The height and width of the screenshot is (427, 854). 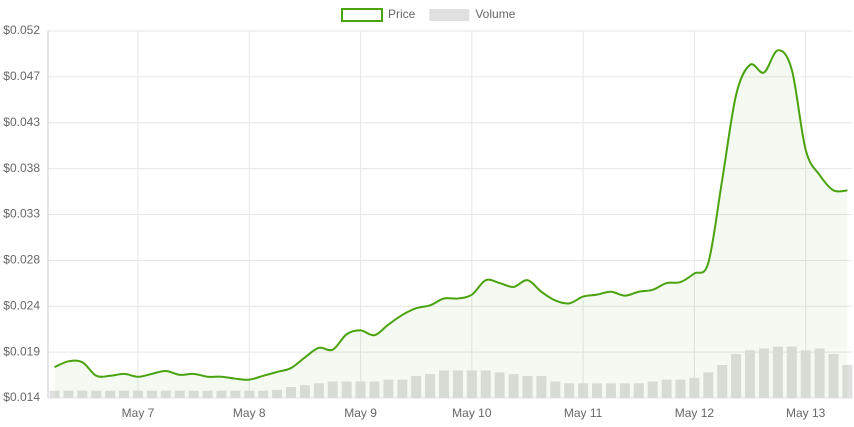 I want to click on x-tick-label: May 7, so click(x=138, y=413).